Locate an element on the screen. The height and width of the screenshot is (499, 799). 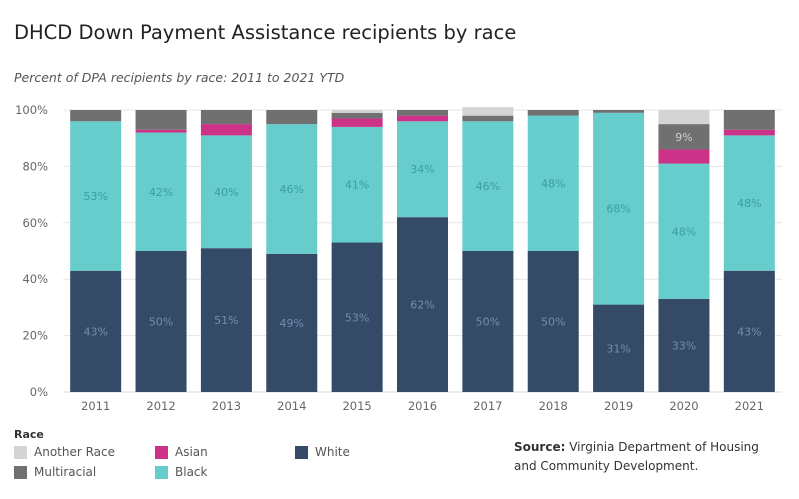
bar-white-2015 is located at coordinates (357, 317).